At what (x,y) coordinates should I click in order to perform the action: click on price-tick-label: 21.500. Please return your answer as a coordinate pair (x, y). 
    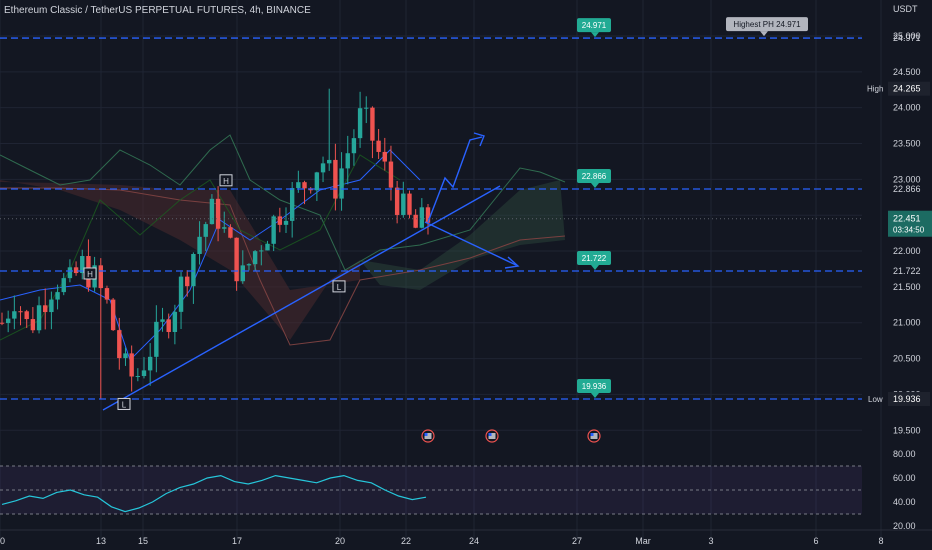
    Looking at the image, I should click on (907, 287).